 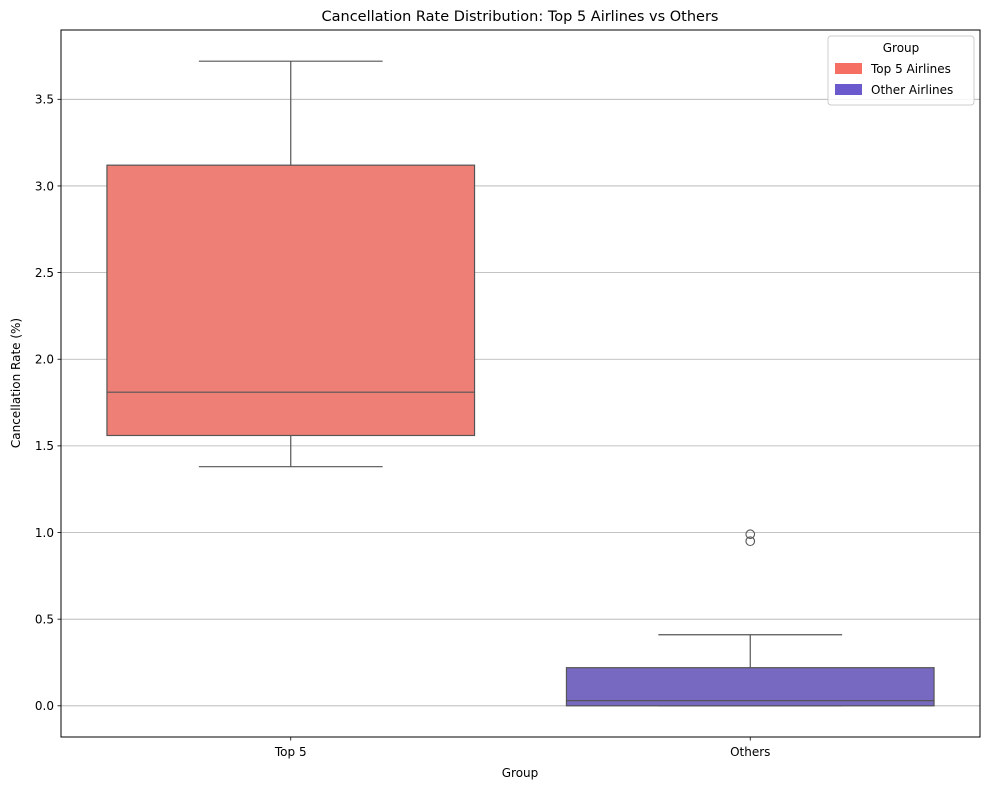 I want to click on box-others, so click(x=750, y=618).